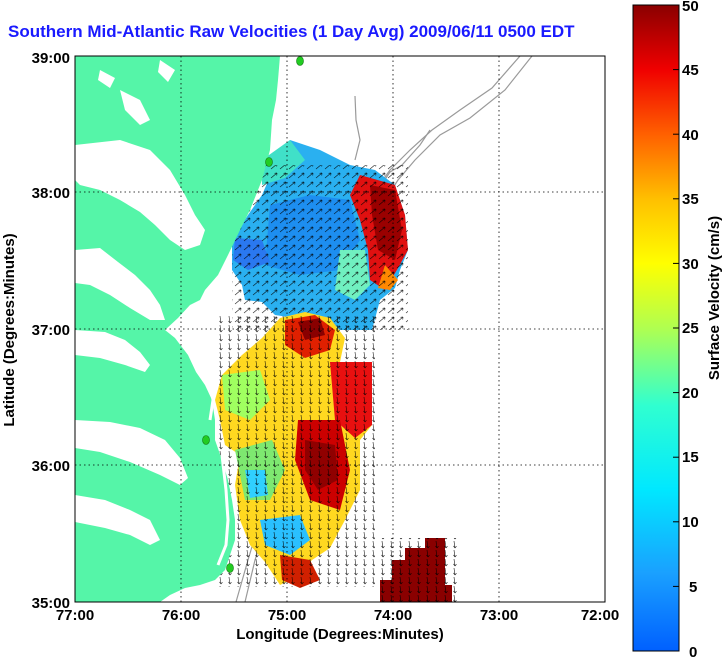  I want to click on colorbar-tick-label: 35, so click(690, 199).